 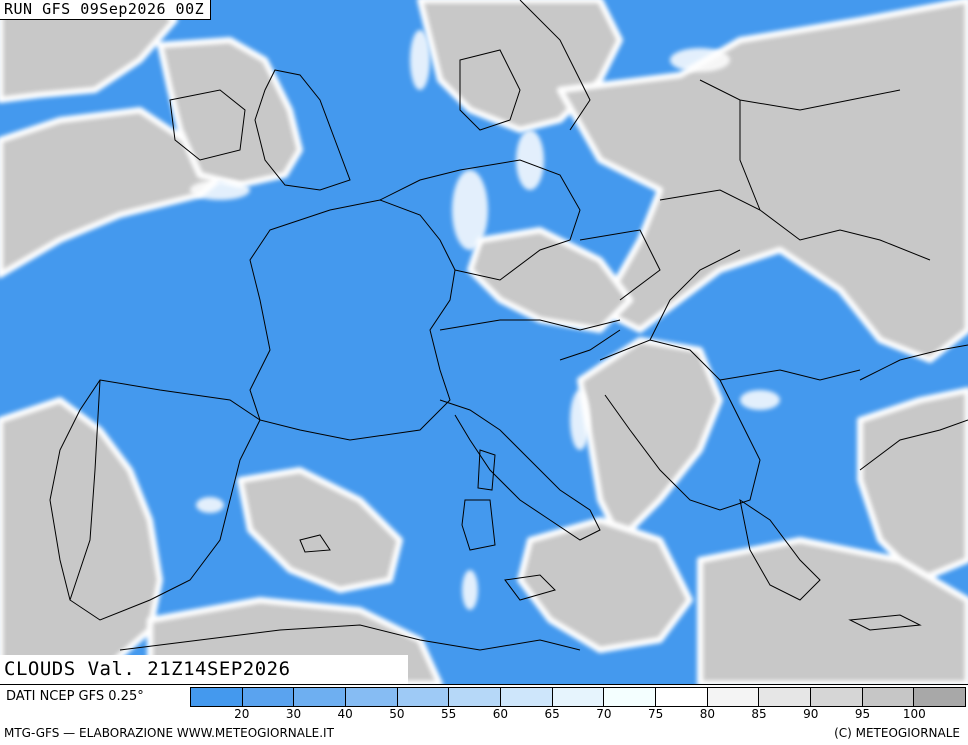 I want to click on cloud-anatolia, so click(x=912, y=485).